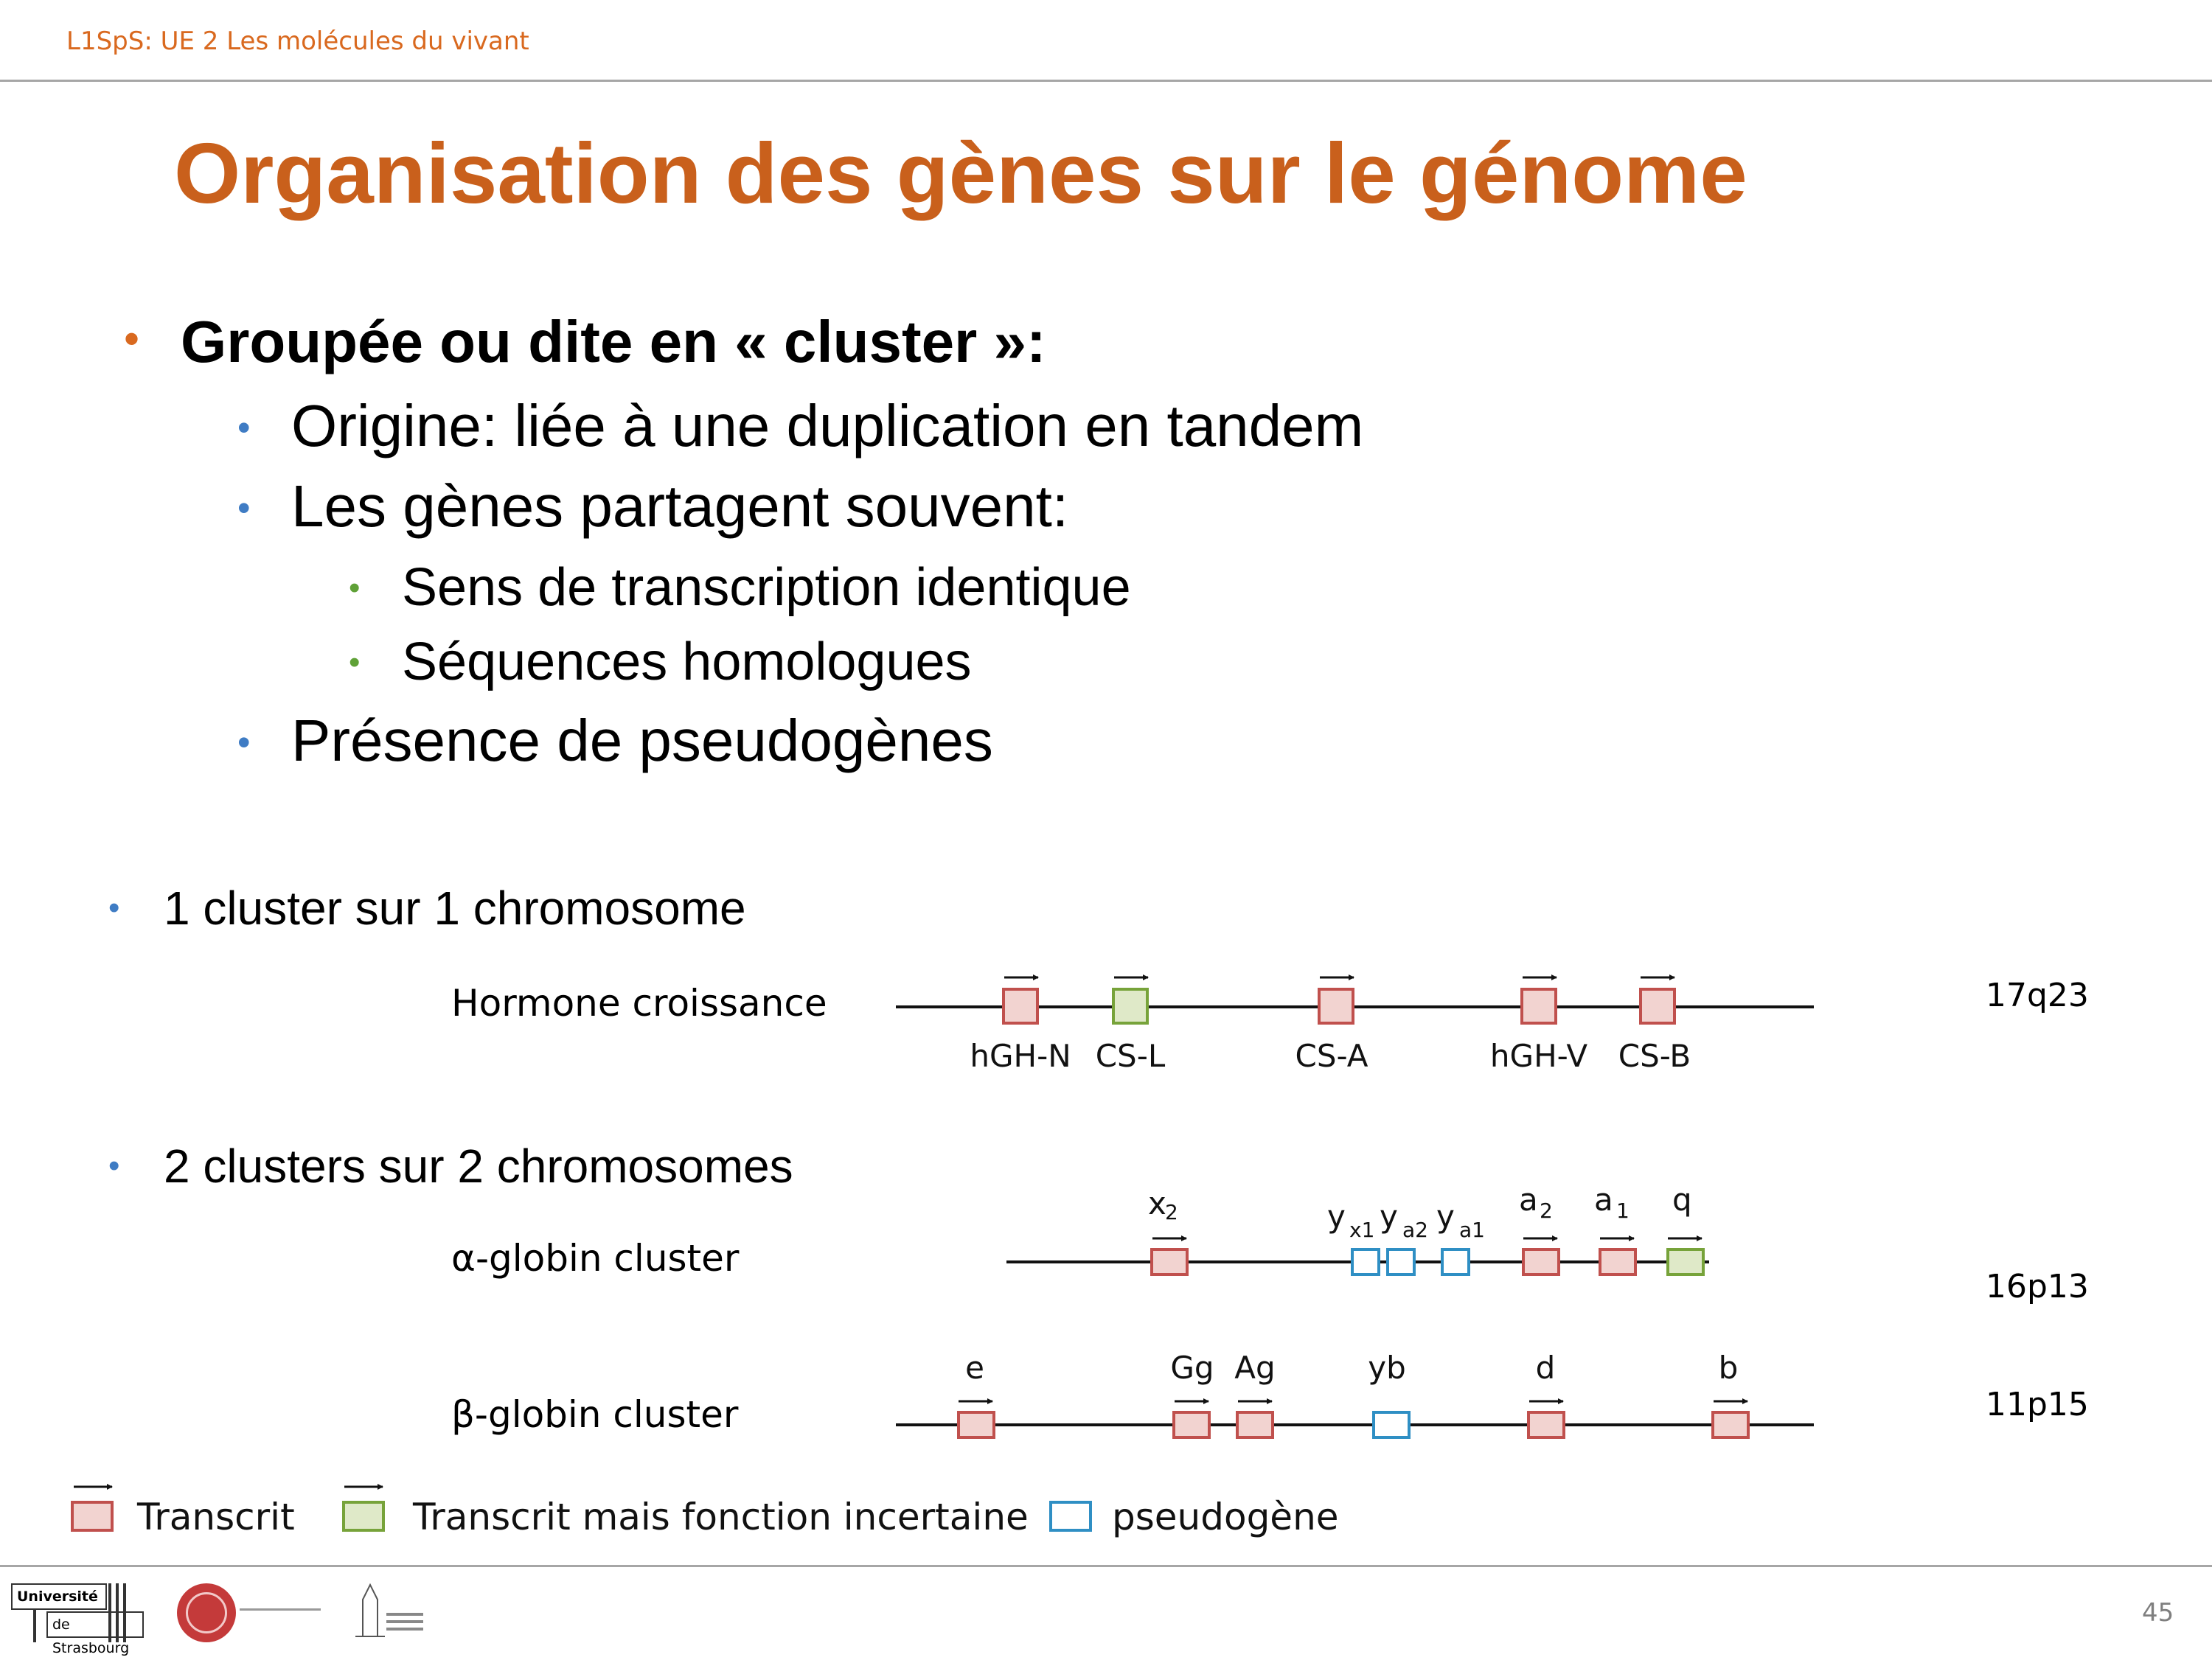 The height and width of the screenshot is (1660, 2212). I want to click on gene-label: hGH-V, so click(1538, 1056).